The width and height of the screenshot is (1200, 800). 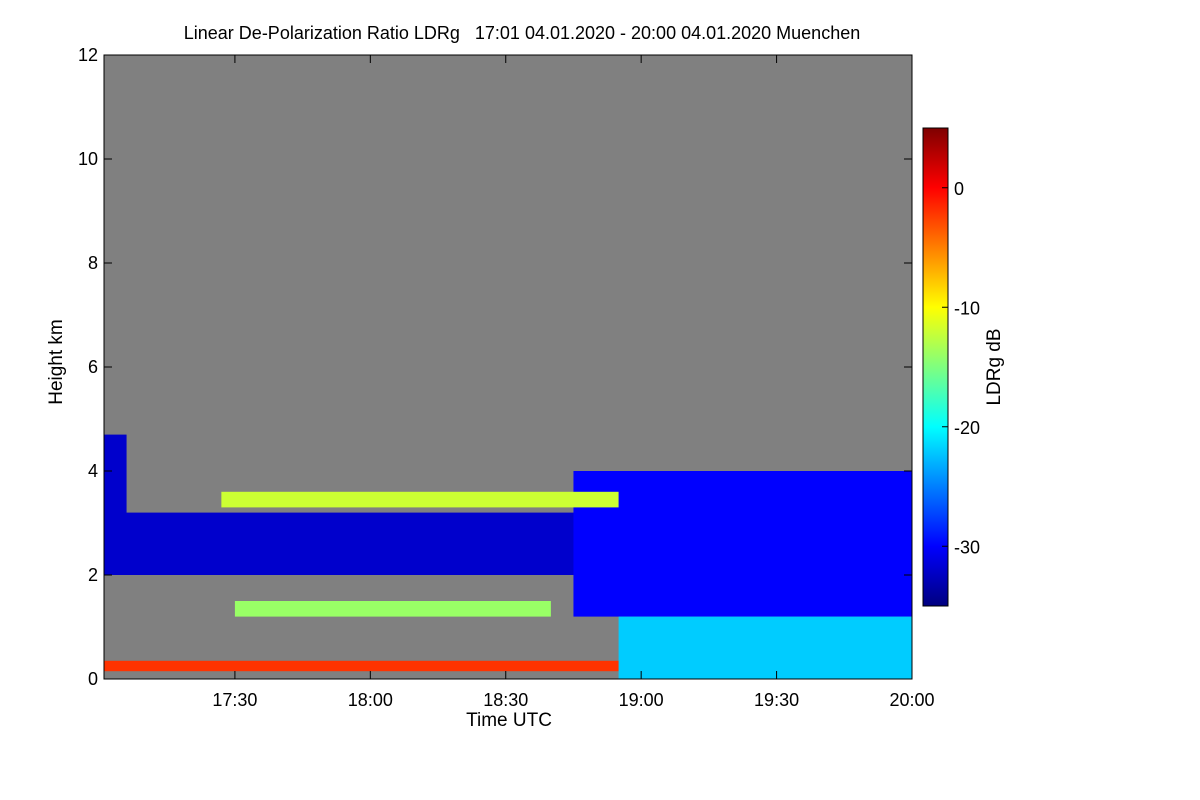 What do you see at coordinates (56, 362) in the screenshot?
I see `y-axis-label: Height km` at bounding box center [56, 362].